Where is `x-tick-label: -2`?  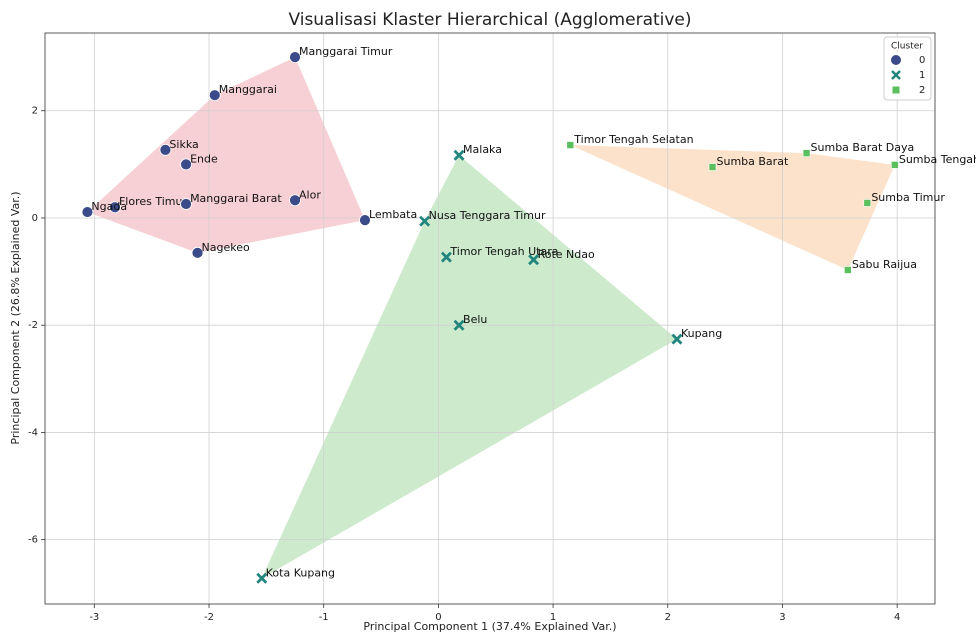 x-tick-label: -2 is located at coordinates (209, 617).